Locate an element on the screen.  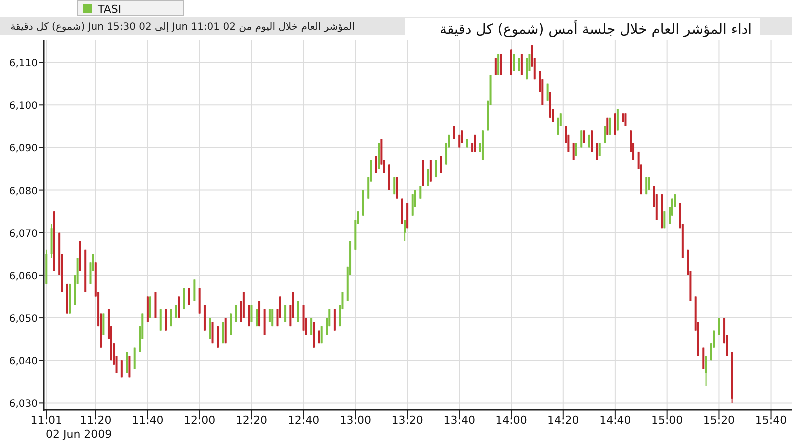
x-tick-label: 13:20 is located at coordinates (408, 420).